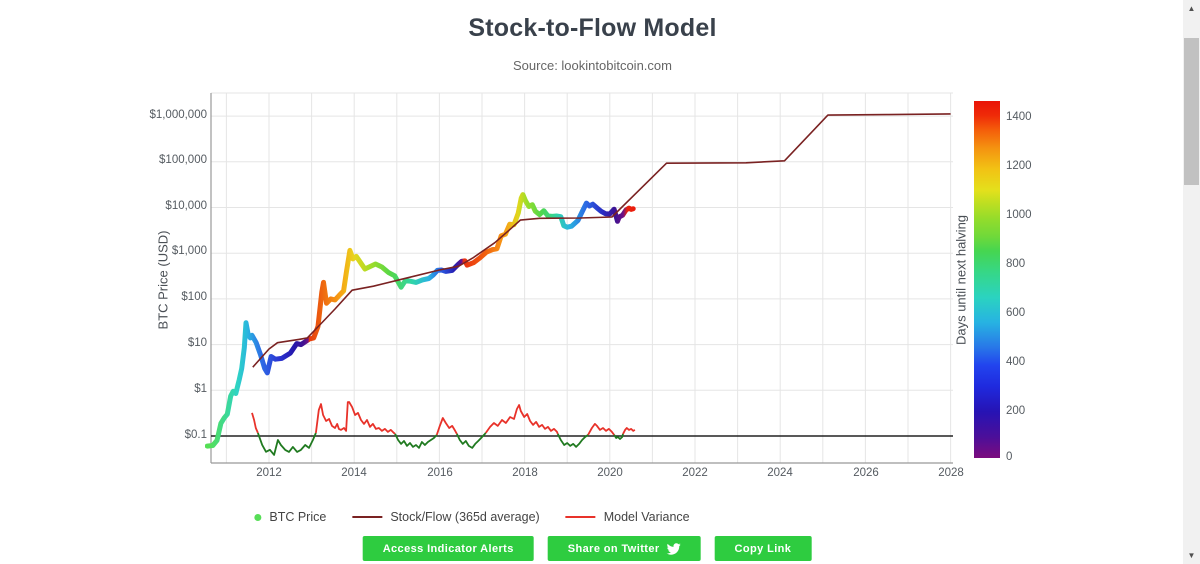 Image resolution: width=1200 pixels, height=564 pixels. Describe the element at coordinates (987, 279) in the screenshot. I see `colorbar-gradient` at that location.